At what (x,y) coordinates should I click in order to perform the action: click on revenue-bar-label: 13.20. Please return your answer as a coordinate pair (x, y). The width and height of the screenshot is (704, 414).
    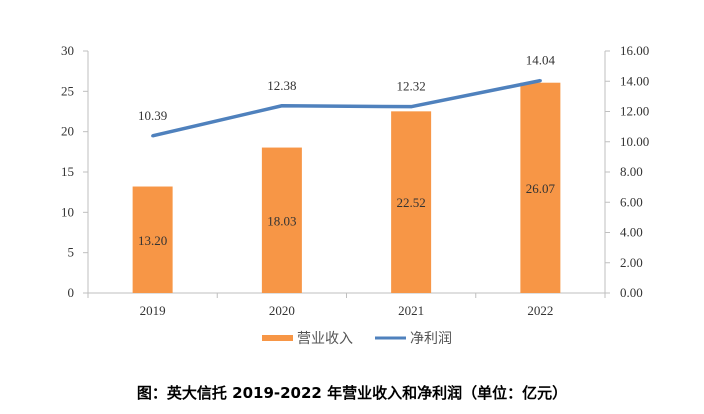
    Looking at the image, I should click on (152, 240).